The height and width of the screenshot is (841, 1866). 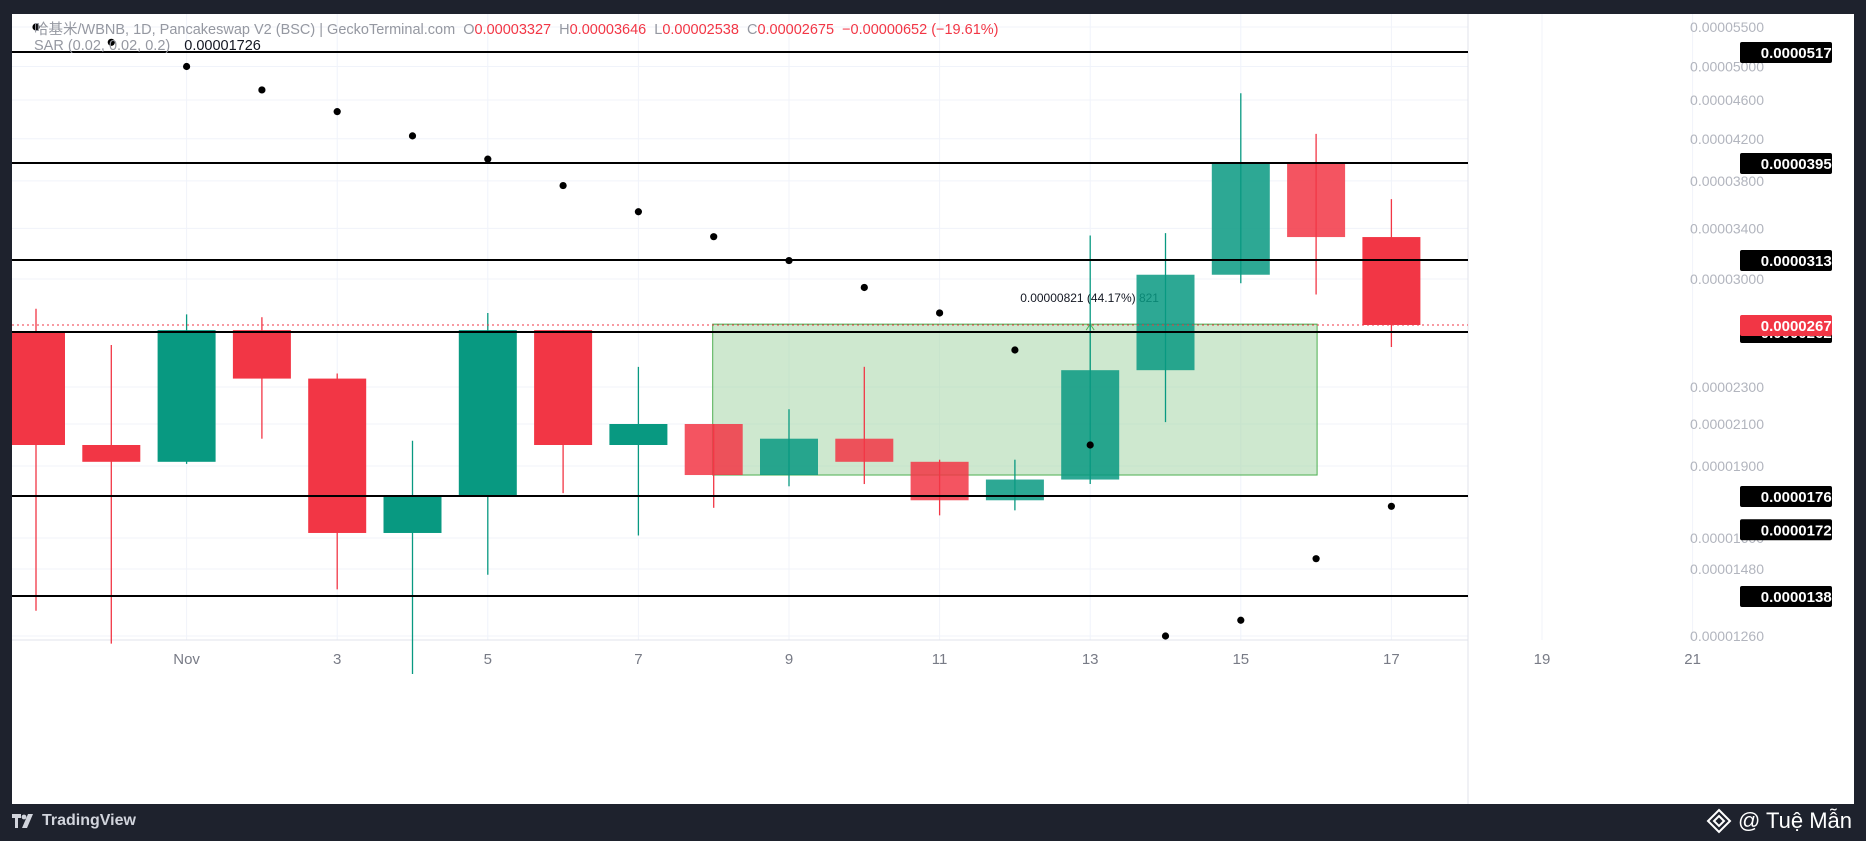 What do you see at coordinates (658, 30) in the screenshot?
I see `legend-low-label: L` at bounding box center [658, 30].